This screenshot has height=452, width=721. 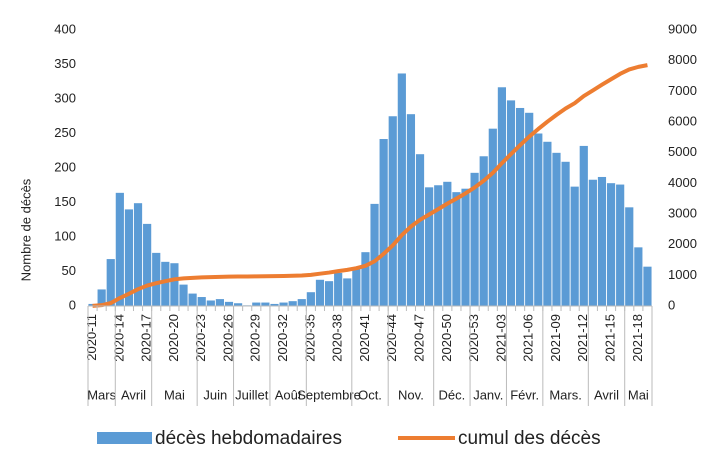 What do you see at coordinates (671, 304) in the screenshot?
I see `y2-tick-label: 0` at bounding box center [671, 304].